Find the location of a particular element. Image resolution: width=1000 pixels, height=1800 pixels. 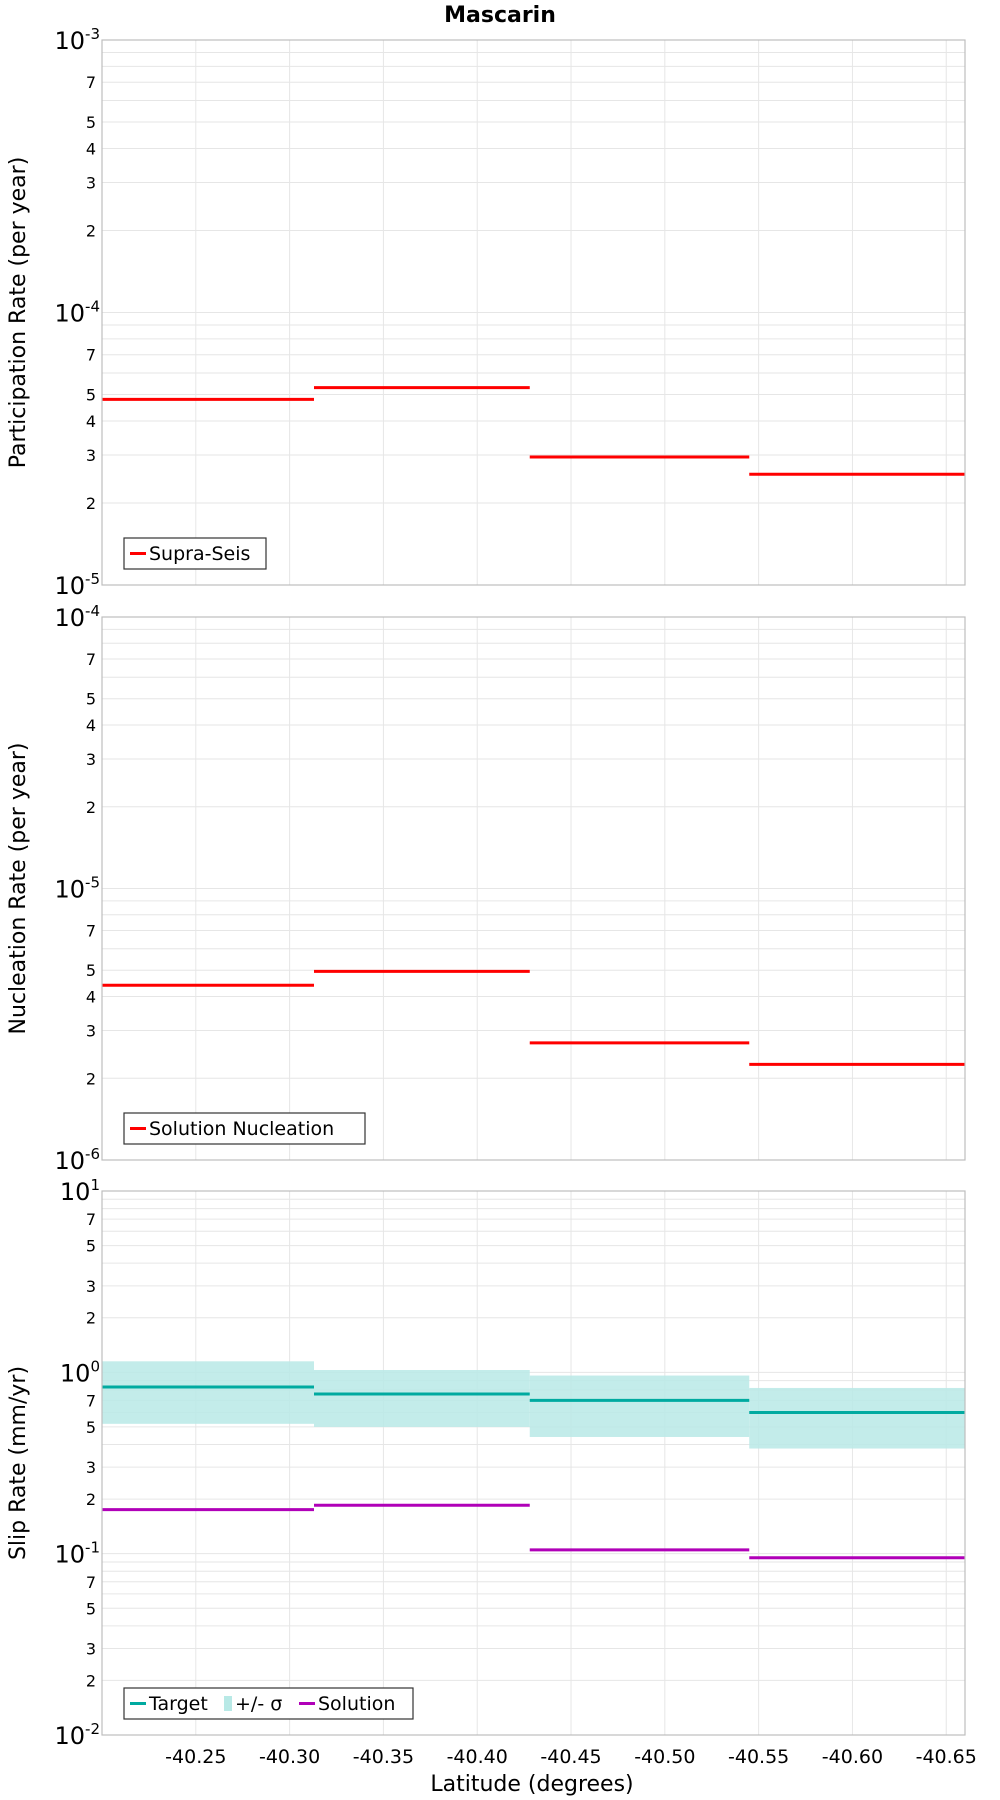

series-- is located at coordinates (533, 1405).